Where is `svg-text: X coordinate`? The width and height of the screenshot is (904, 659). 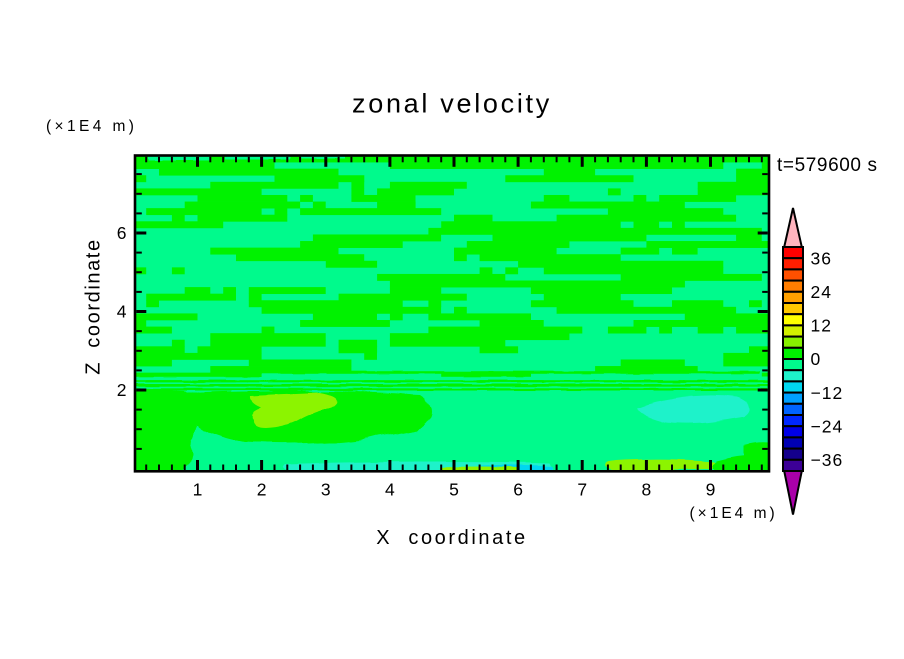 svg-text: X coordinate is located at coordinates (452, 538).